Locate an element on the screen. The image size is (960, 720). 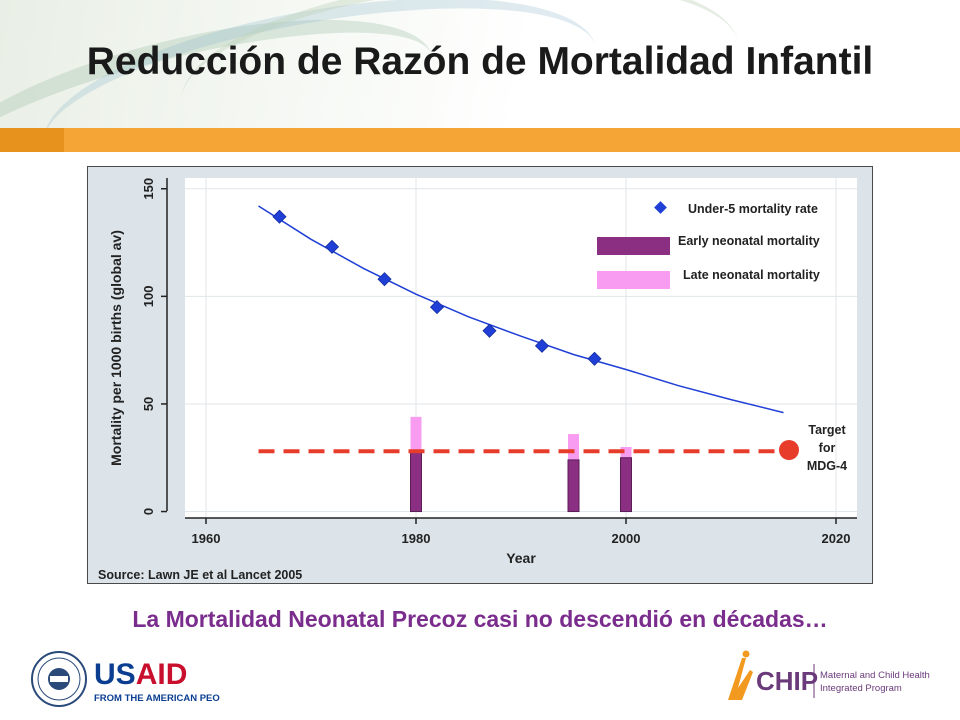
x-axis-title: Year is located at coordinates (521, 558).